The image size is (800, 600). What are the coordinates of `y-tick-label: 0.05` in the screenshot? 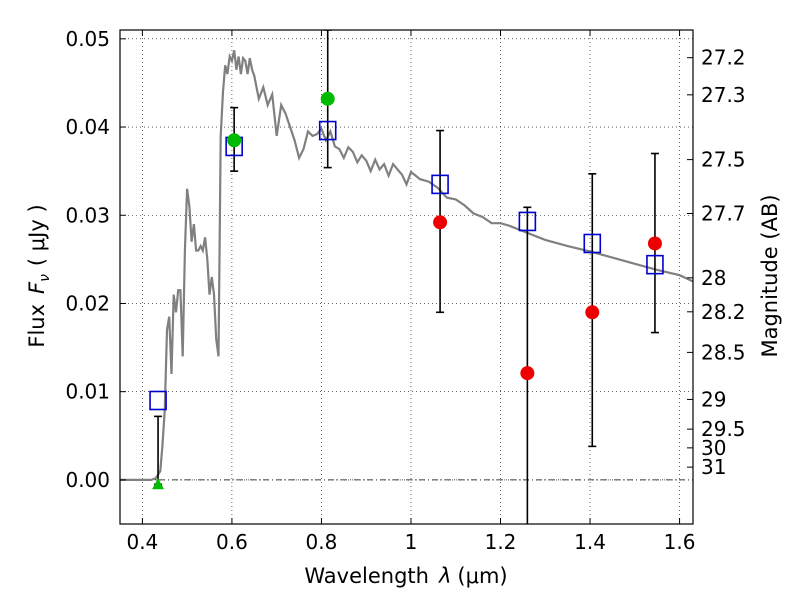 It's located at (87, 39).